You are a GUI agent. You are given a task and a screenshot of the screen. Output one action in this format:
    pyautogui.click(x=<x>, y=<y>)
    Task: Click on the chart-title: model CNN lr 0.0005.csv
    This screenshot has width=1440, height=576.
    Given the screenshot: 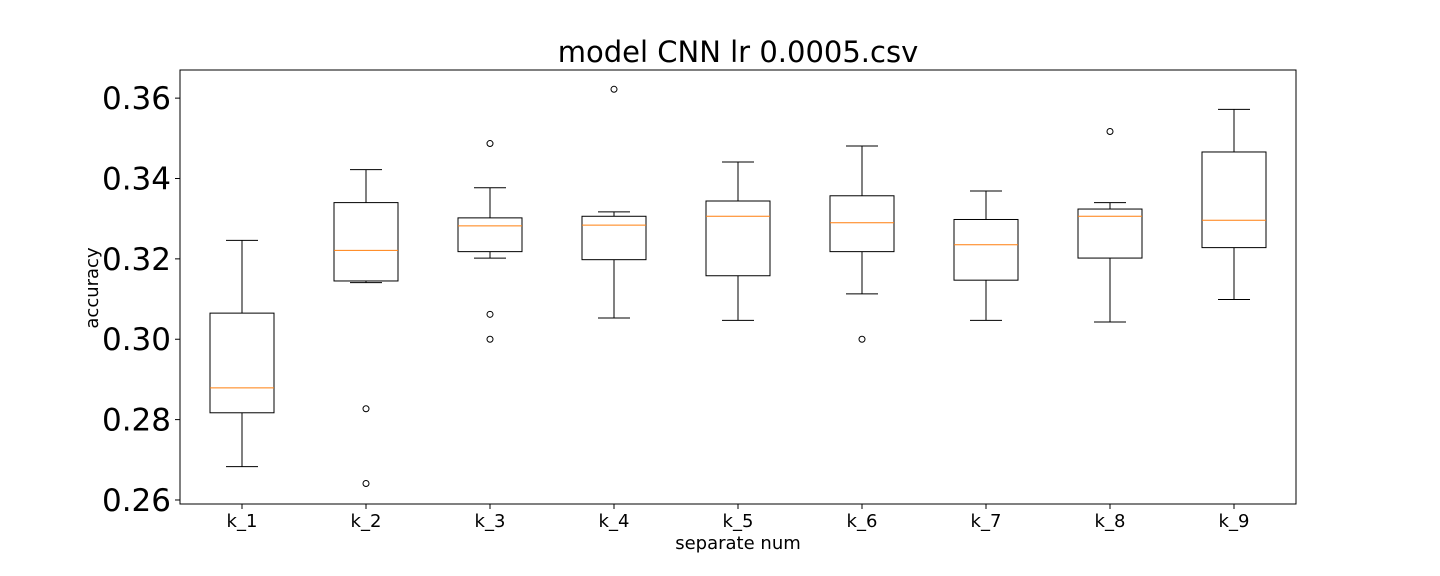 What is the action you would take?
    pyautogui.click(x=738, y=52)
    